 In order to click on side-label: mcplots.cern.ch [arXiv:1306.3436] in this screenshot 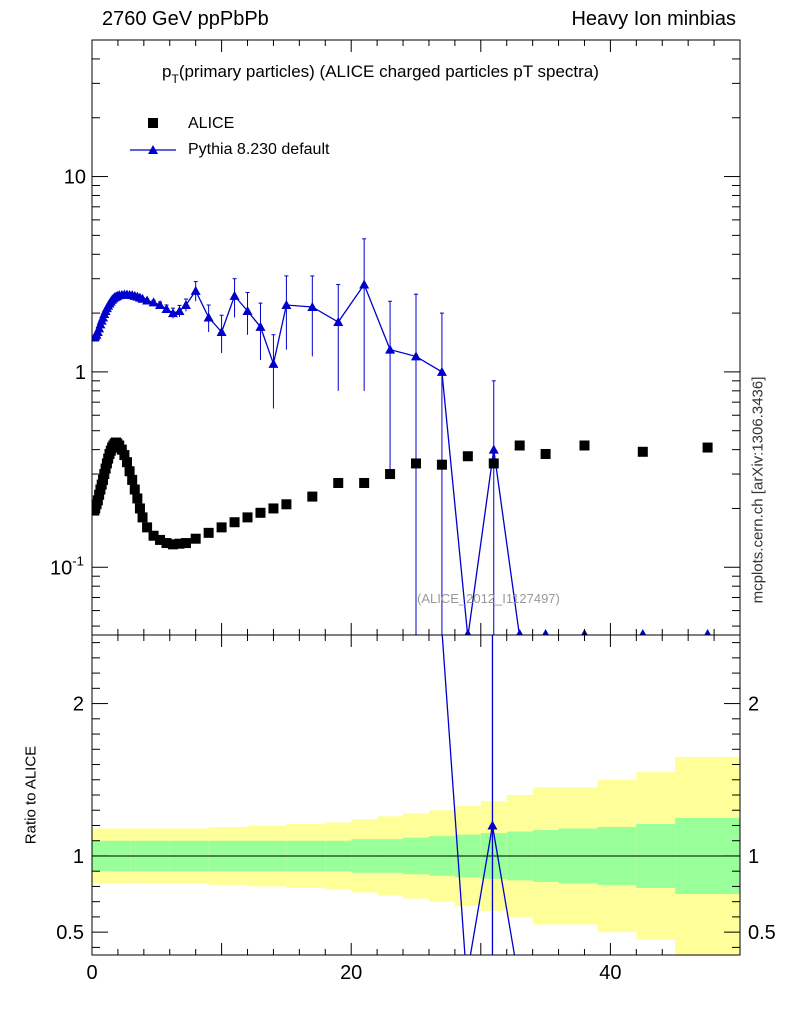, I will do `click(758, 490)`.